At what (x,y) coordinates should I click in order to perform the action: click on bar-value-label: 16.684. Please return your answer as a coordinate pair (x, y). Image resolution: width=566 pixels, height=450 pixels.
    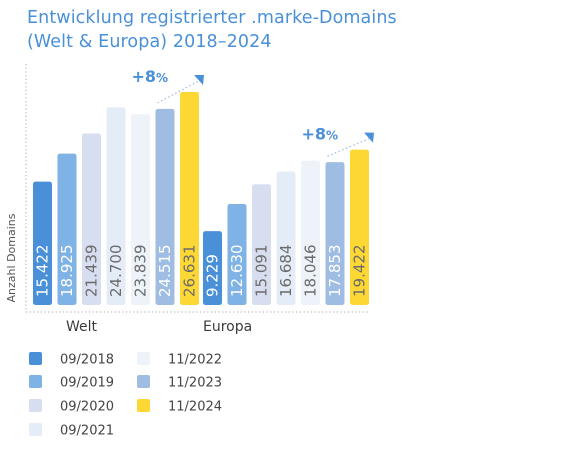
    Looking at the image, I should click on (286, 271).